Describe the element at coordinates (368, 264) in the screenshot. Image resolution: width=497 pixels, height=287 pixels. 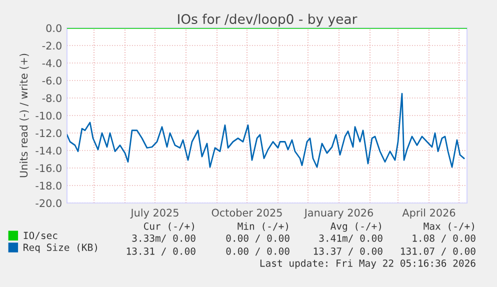
I see `text: Last update: Fri May 22 05:16:36 2026` at that location.